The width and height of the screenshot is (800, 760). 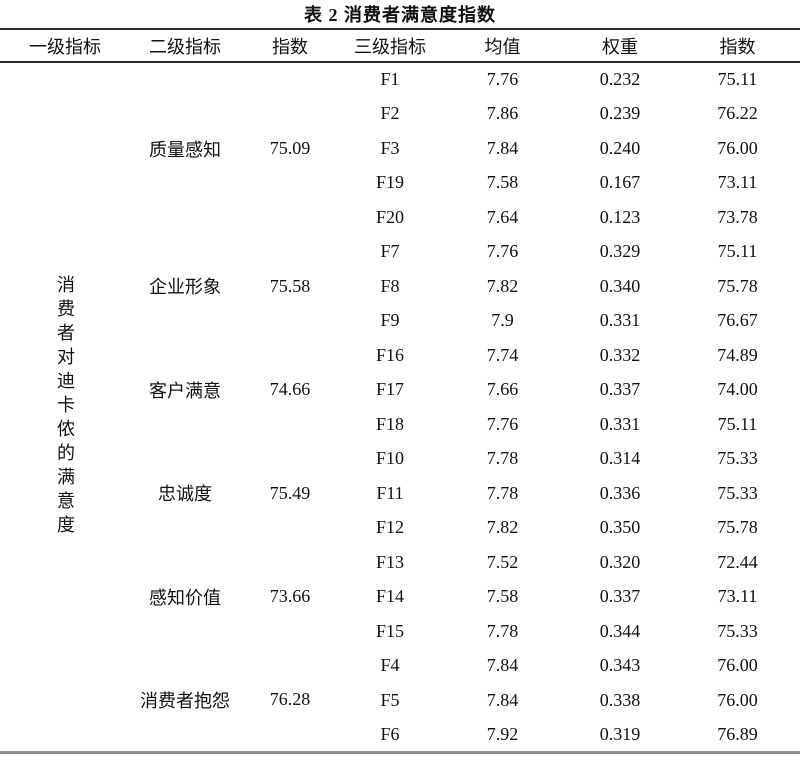 I want to click on cell-index: 76.22, so click(x=737, y=113).